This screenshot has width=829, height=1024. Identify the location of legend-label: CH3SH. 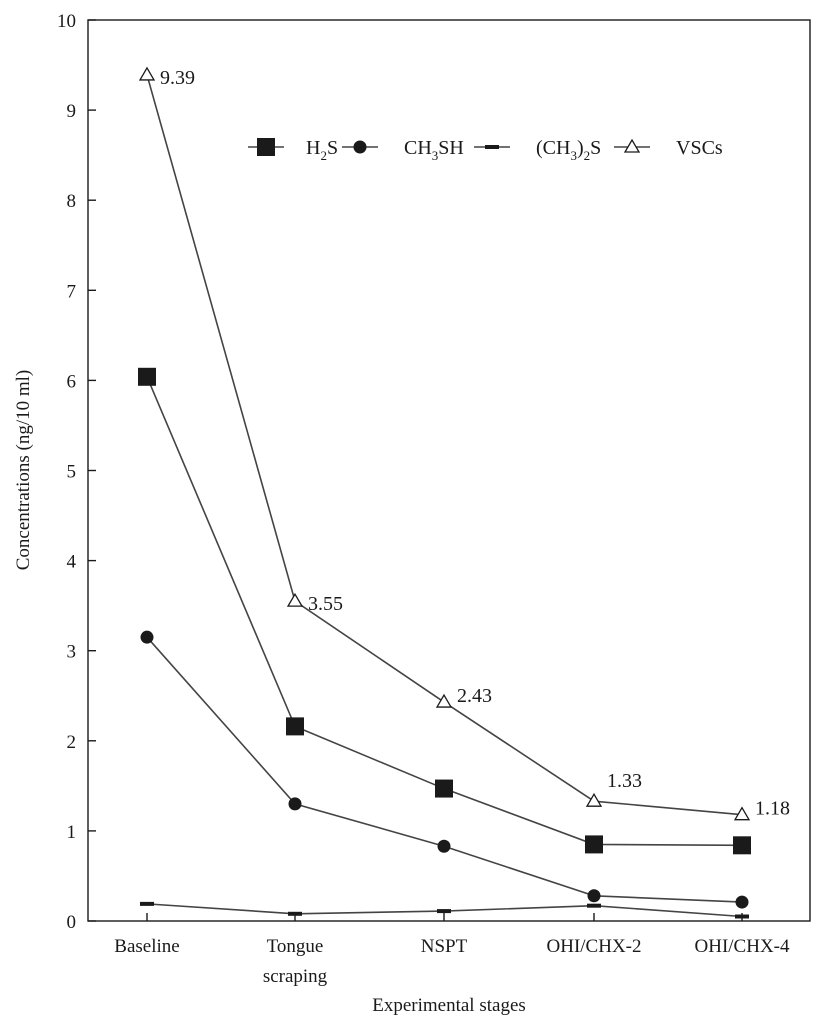
(434, 150).